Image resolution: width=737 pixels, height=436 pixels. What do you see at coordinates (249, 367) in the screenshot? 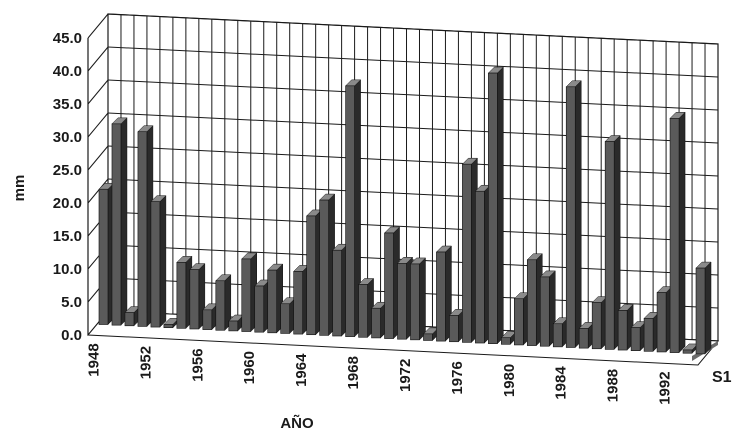
I see `x-tick-label: 1960` at bounding box center [249, 367].